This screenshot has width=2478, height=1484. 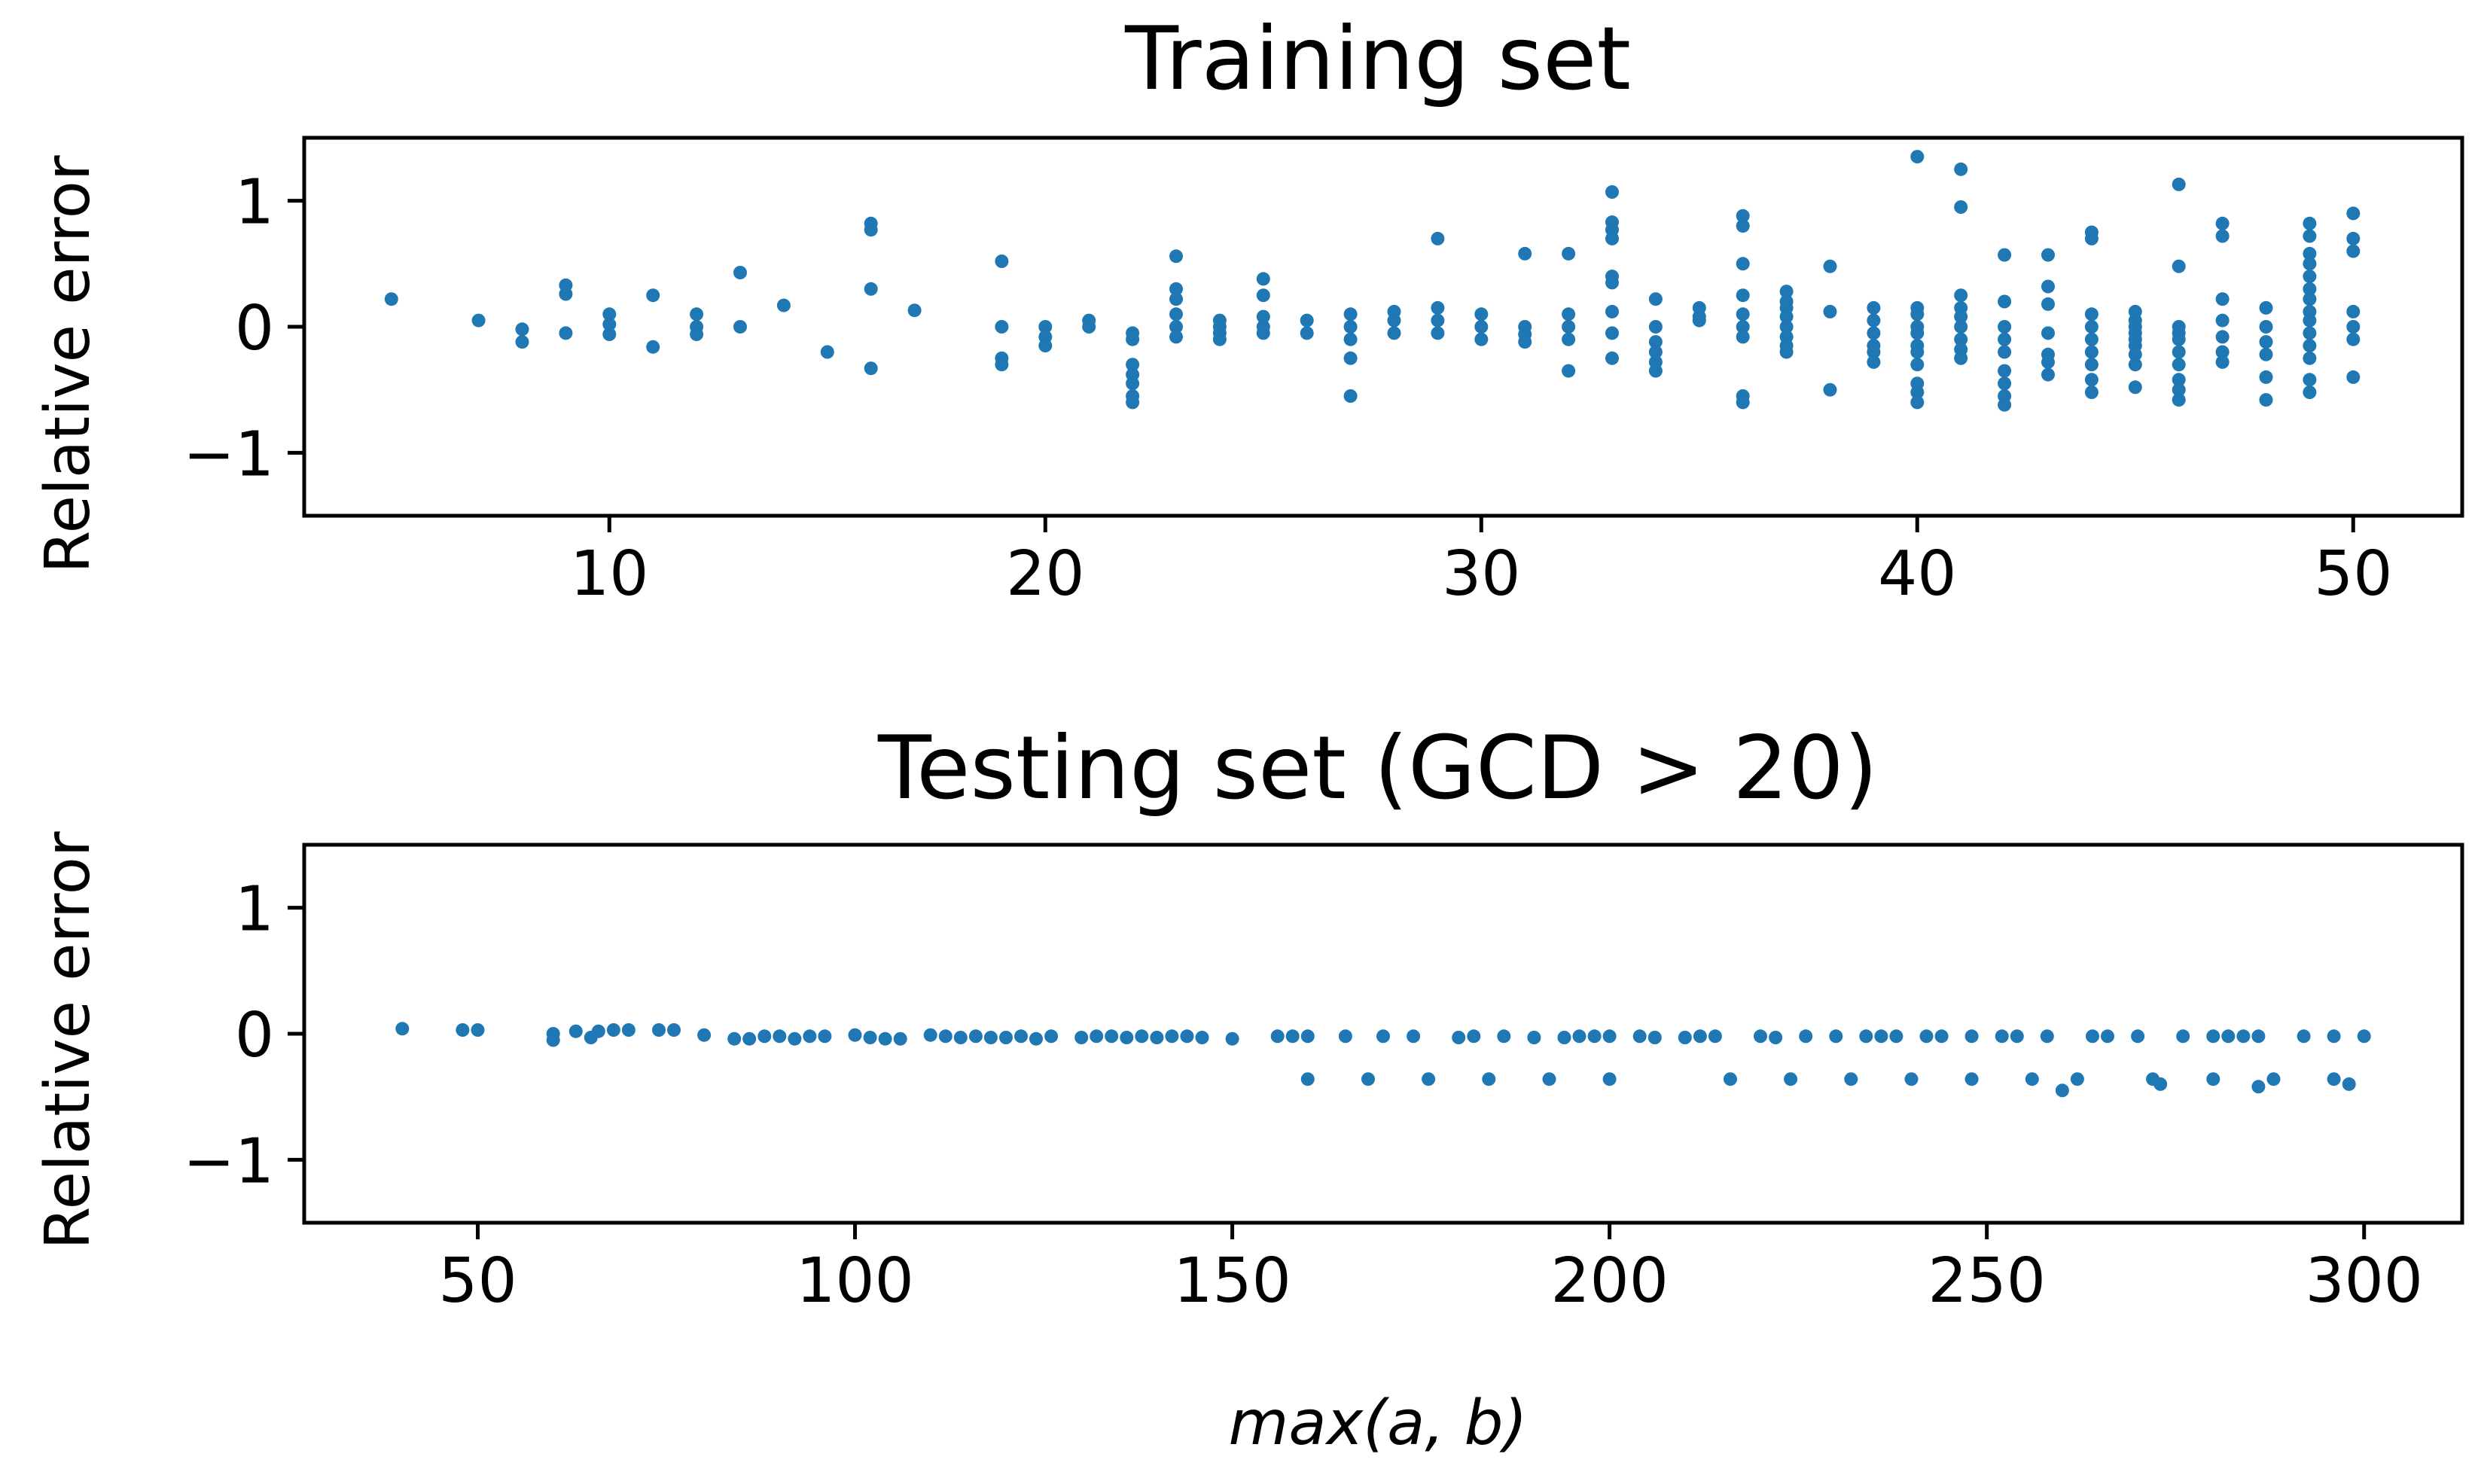 What do you see at coordinates (255, 1035) in the screenshot?
I see `testing-y-tick-label: 0` at bounding box center [255, 1035].